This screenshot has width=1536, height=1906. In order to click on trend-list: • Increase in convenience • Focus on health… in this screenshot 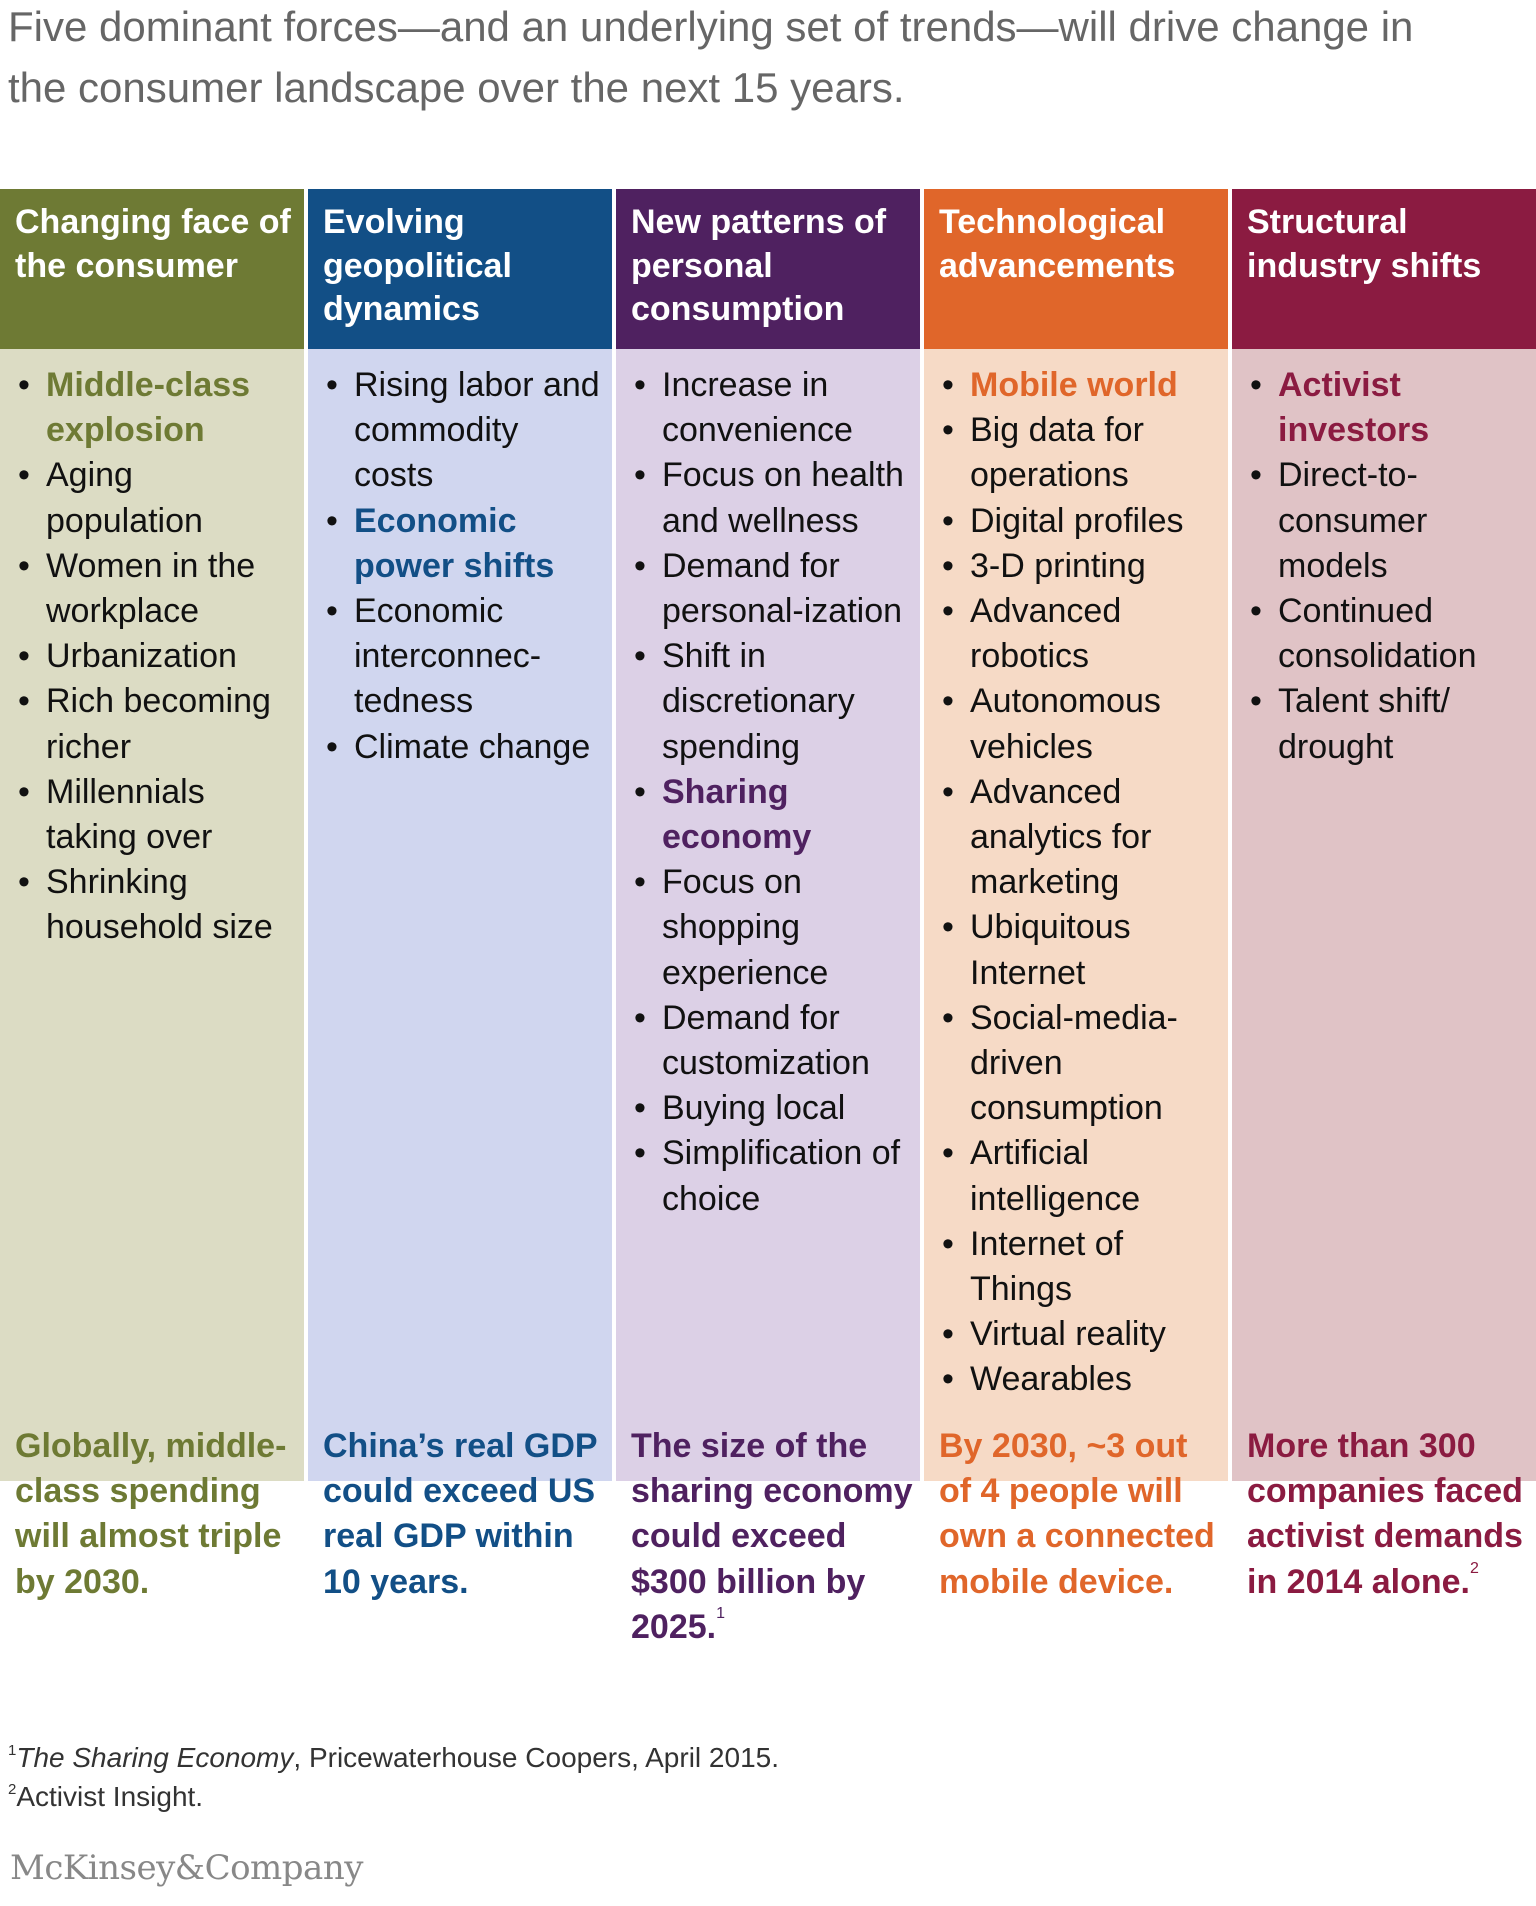, I will do `click(774, 792)`.